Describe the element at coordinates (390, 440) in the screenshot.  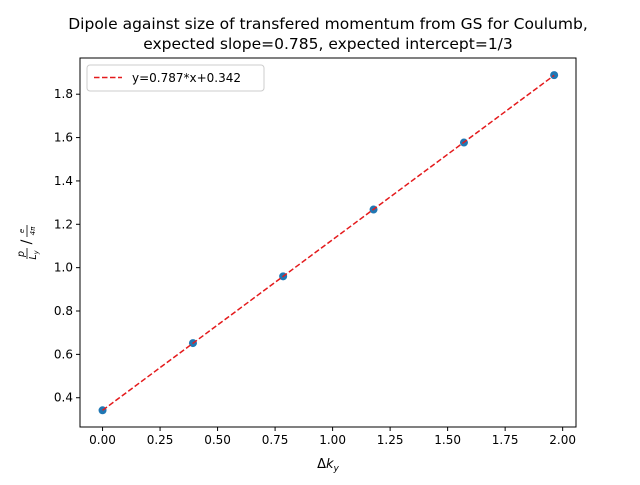
I see `x-tick-label: 1.25` at that location.